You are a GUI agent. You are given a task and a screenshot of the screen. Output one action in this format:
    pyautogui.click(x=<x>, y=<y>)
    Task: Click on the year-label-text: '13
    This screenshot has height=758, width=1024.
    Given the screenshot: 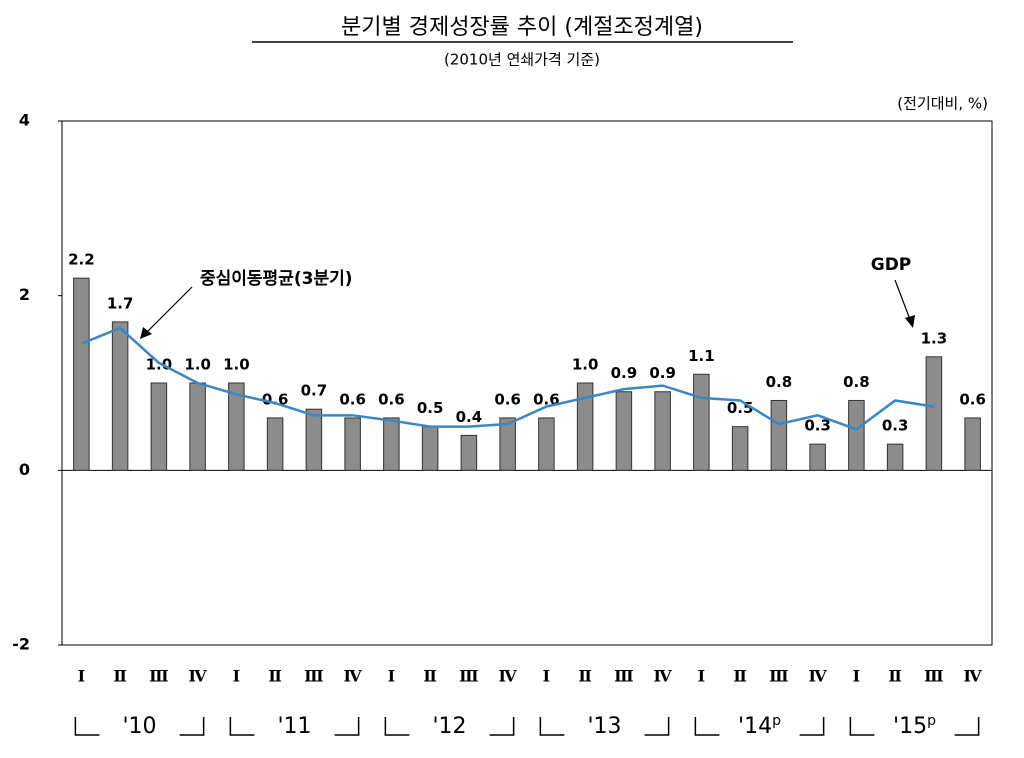 What is the action you would take?
    pyautogui.click(x=604, y=726)
    